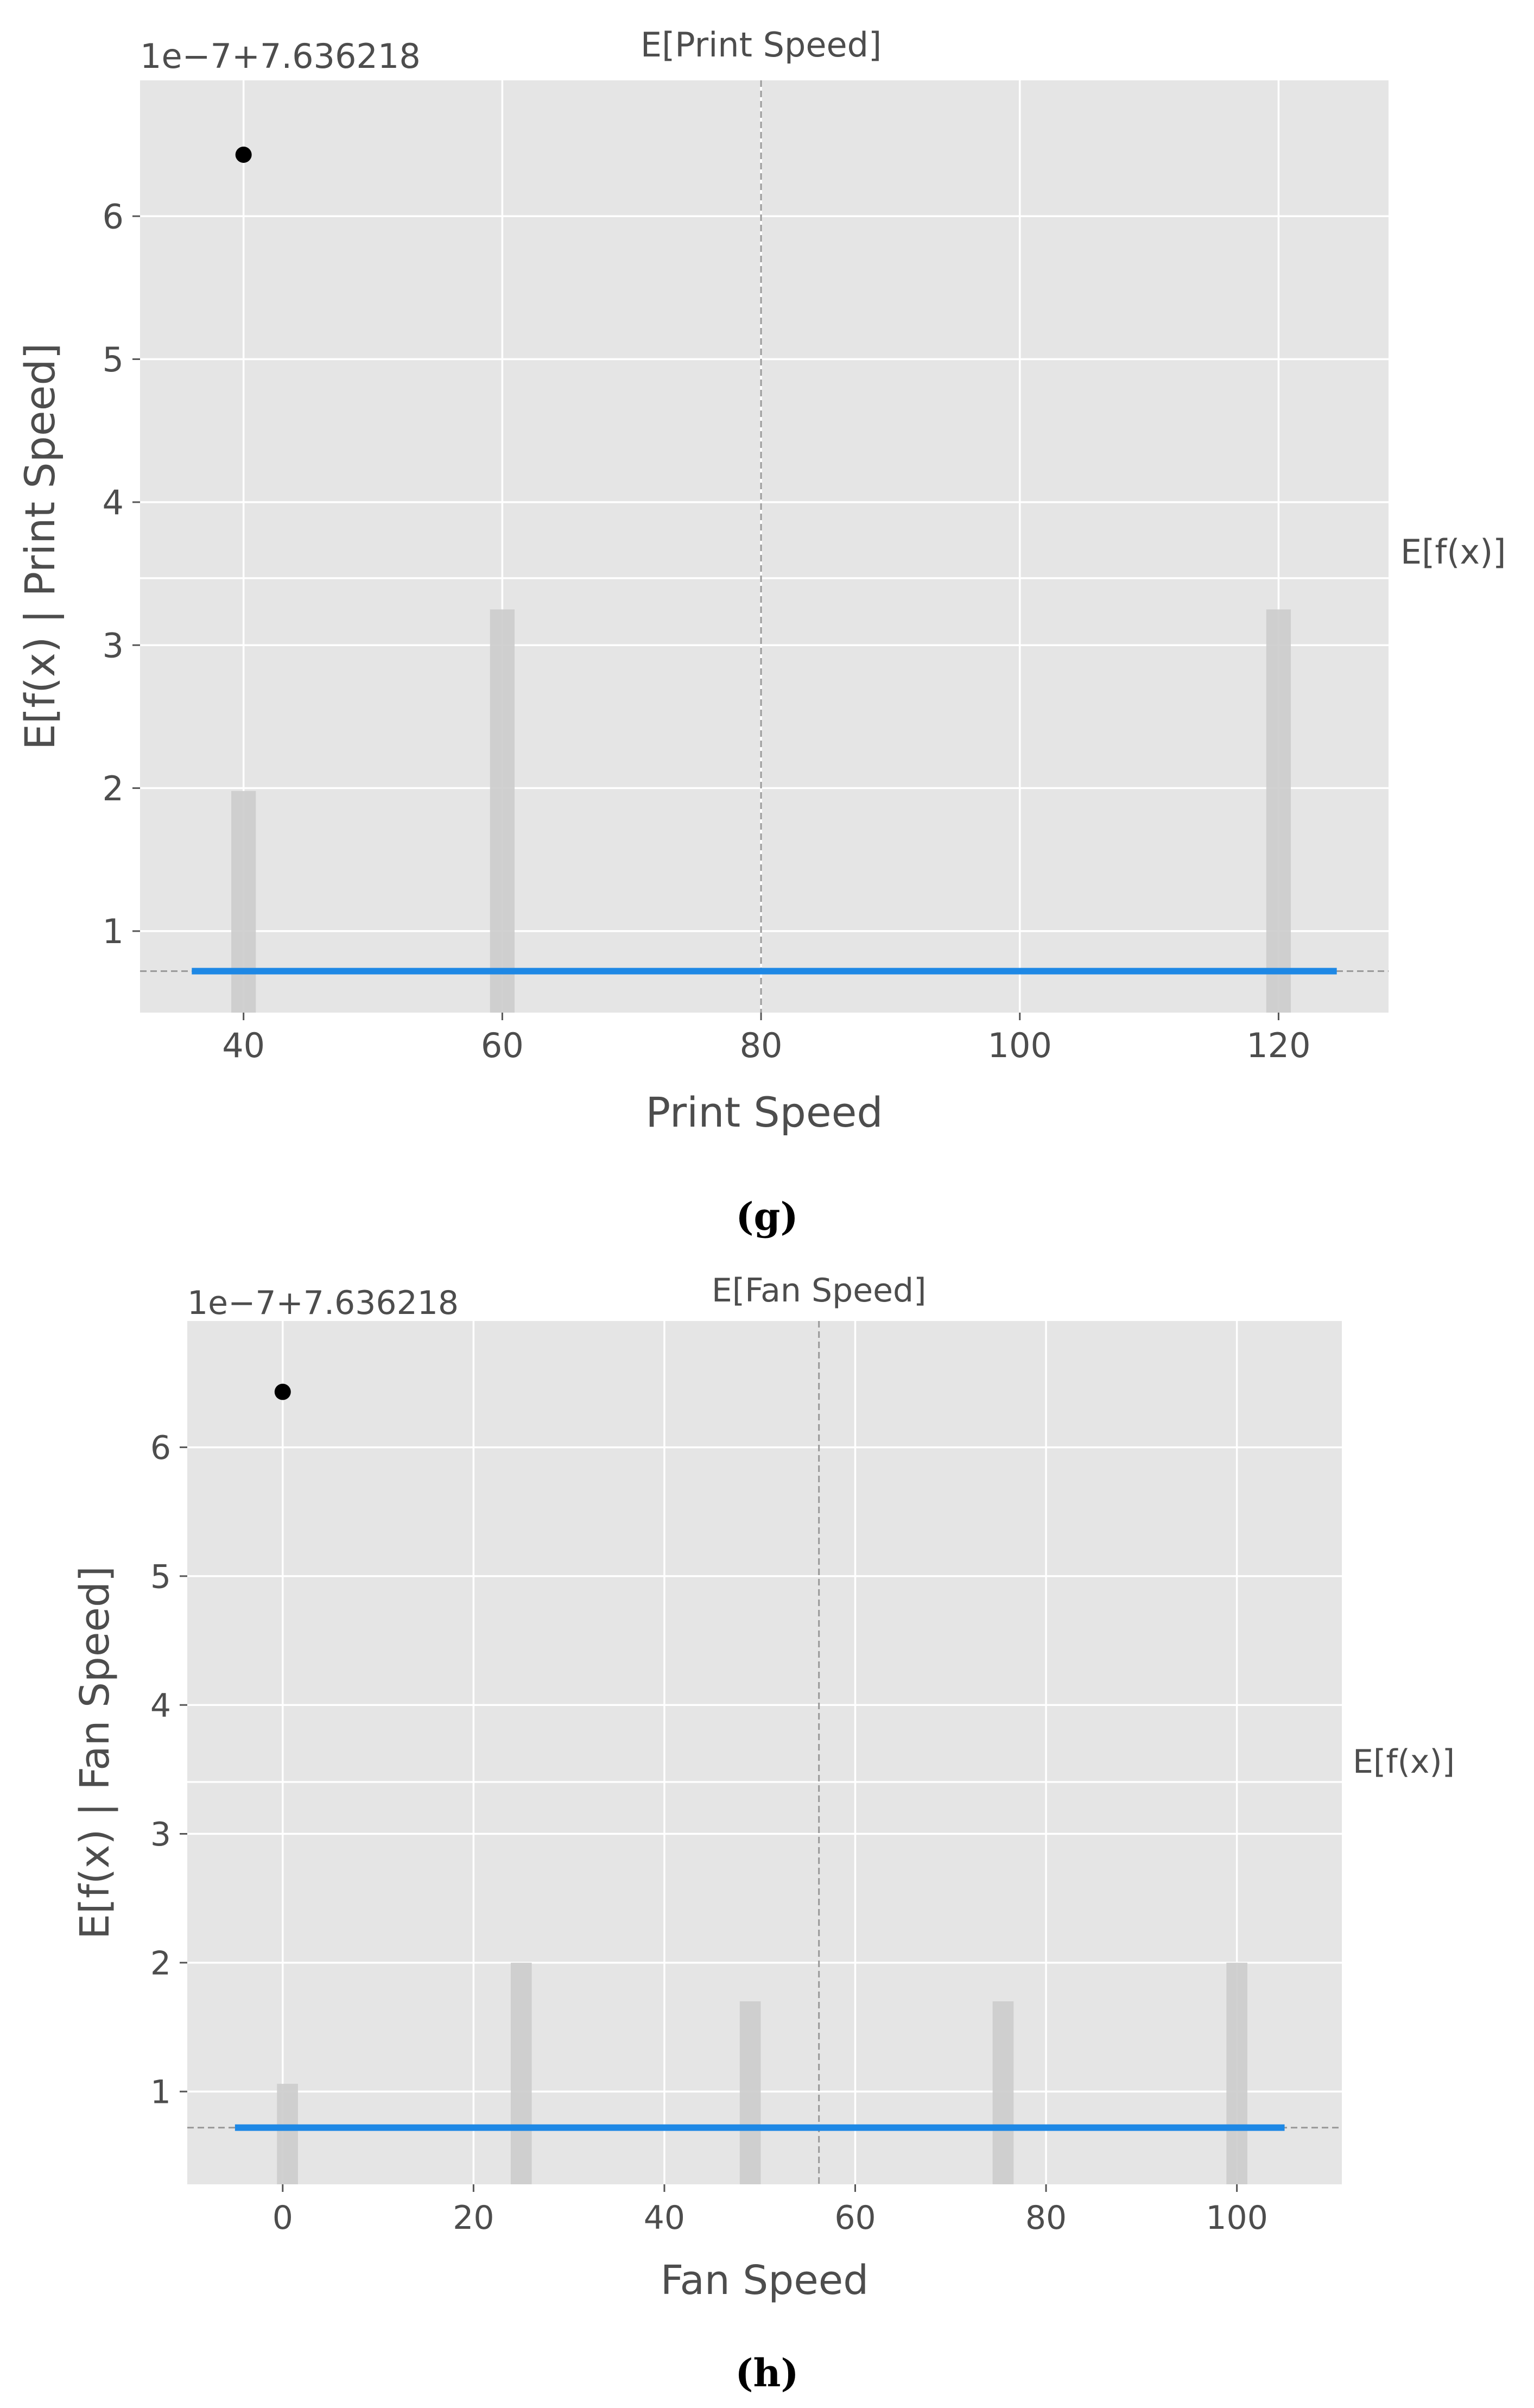 This screenshot has width=1534, height=2408. Describe the element at coordinates (41, 546) in the screenshot. I see `y-axis-label: E[f(x) | Print Speed]` at that location.